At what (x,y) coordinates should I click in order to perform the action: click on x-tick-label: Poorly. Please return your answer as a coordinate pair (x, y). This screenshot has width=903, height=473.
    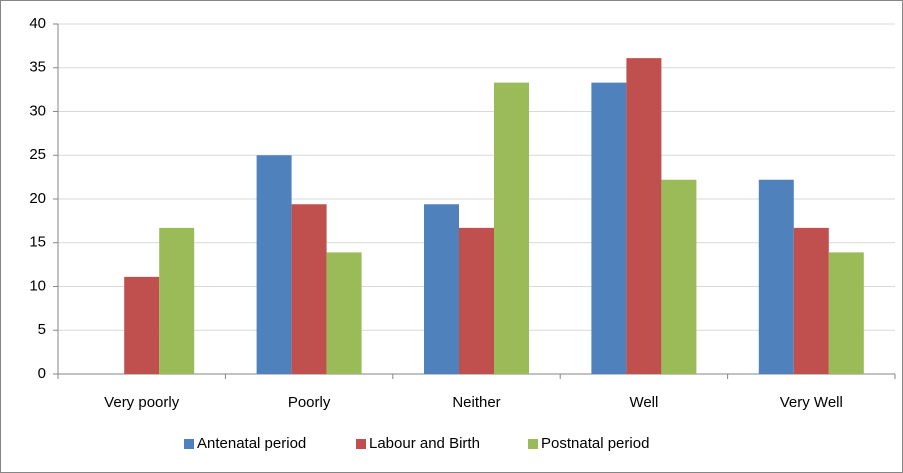
    Looking at the image, I should click on (309, 402).